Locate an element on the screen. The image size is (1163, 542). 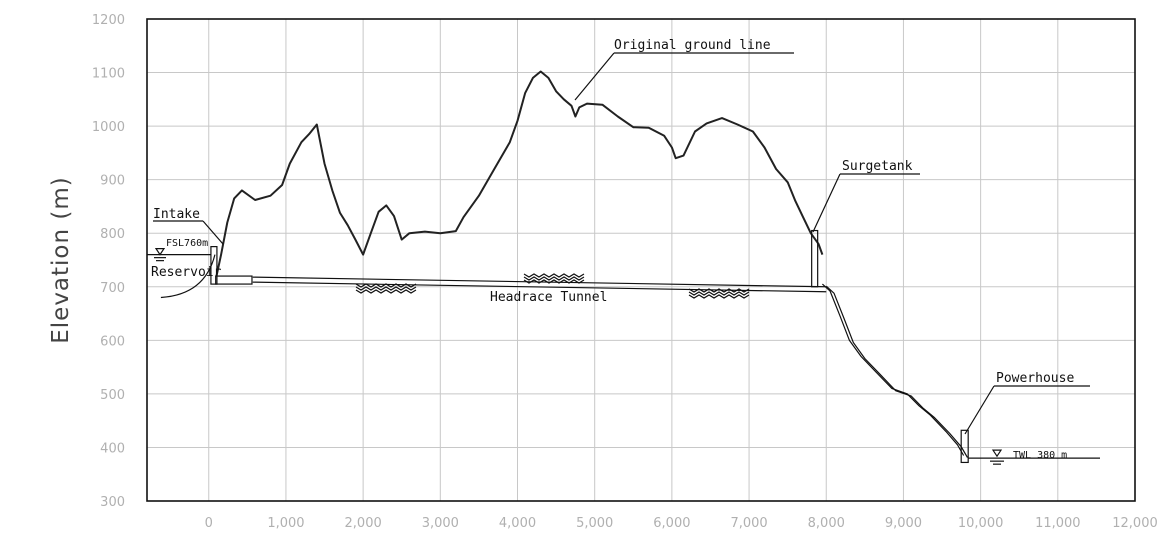
x-tick-label: 2,000 is located at coordinates (363, 523).